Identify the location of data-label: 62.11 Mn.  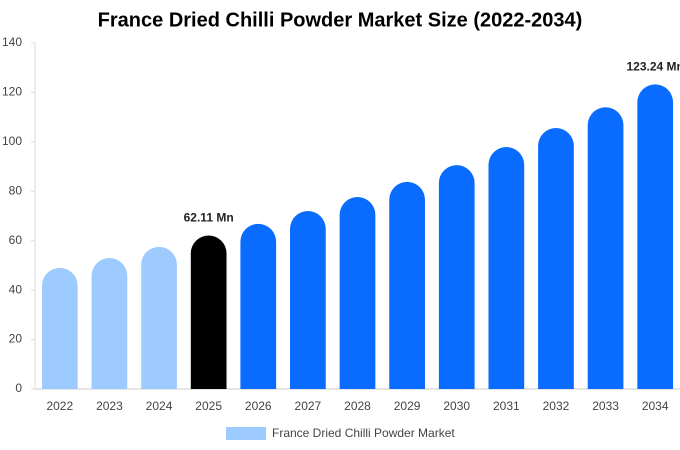
(209, 218).